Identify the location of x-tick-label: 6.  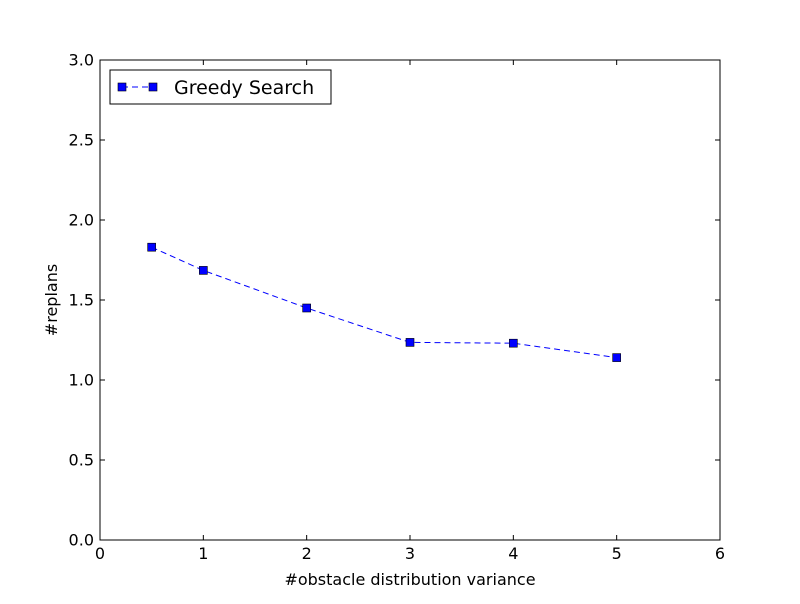
(720, 553).